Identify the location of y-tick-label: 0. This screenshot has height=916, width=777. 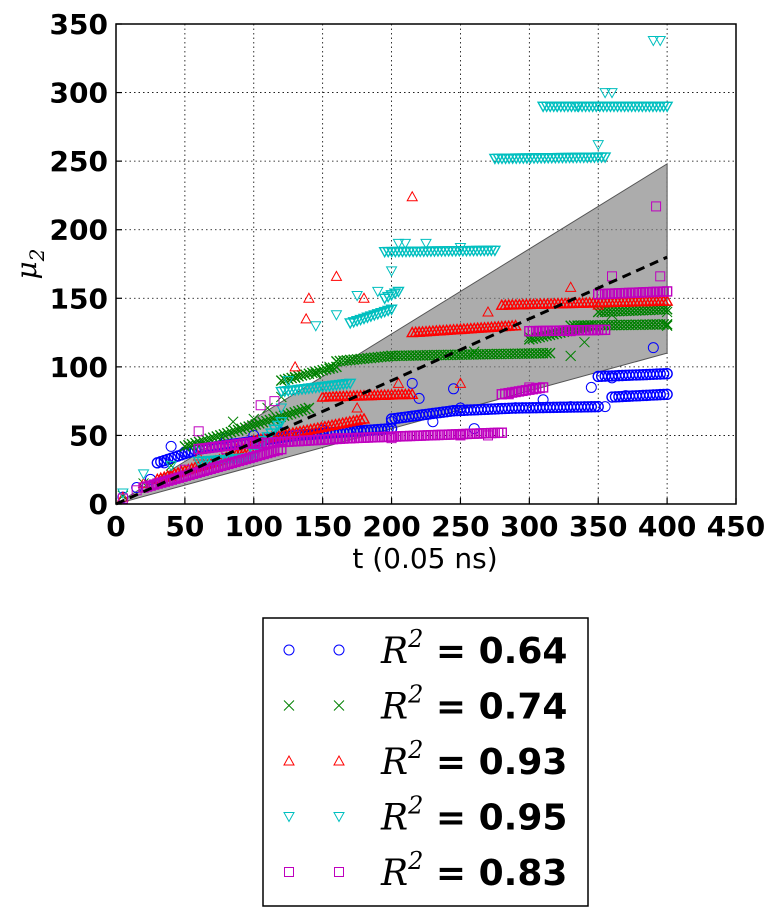
(98, 504).